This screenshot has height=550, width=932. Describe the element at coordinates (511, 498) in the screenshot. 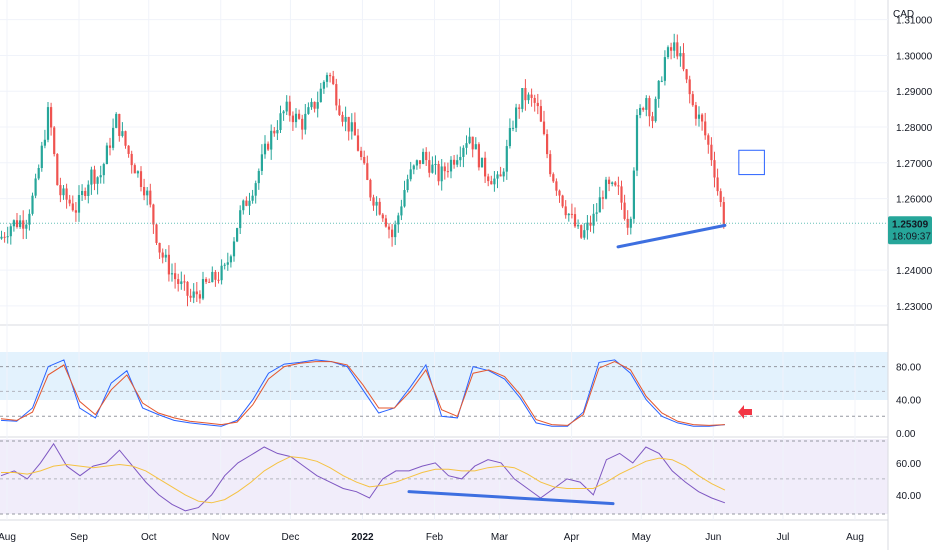

I see `divergence-trendline` at that location.